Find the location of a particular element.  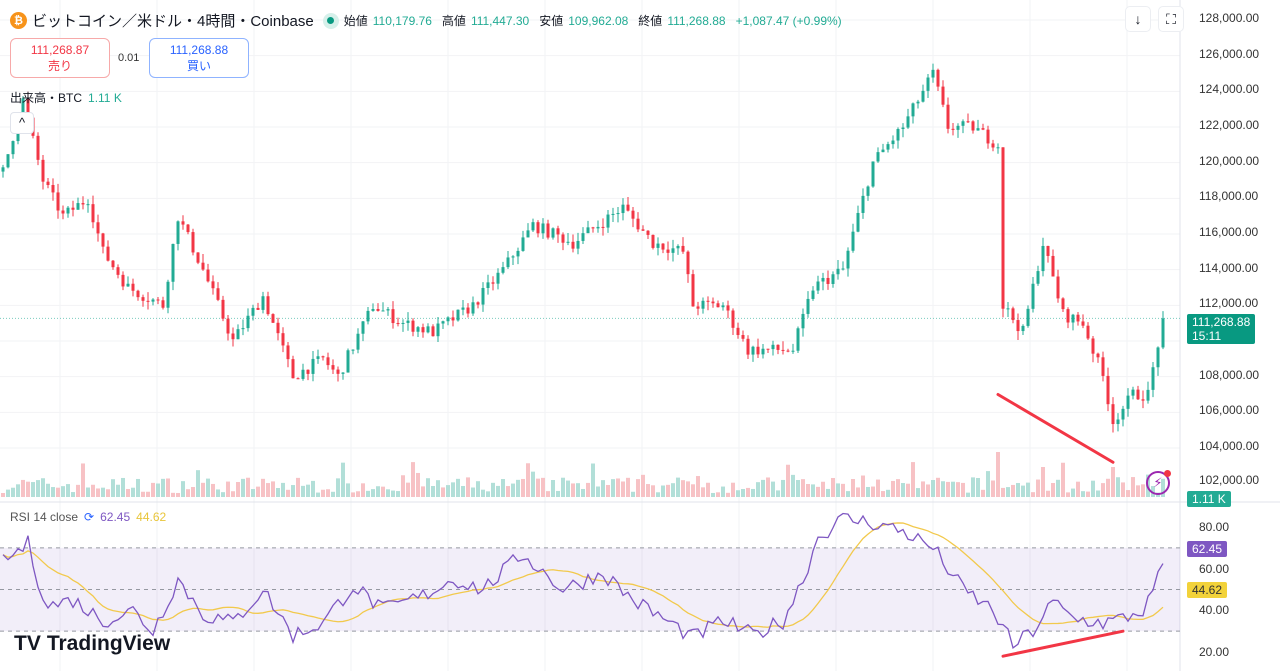

rsi-axis-label: 60.00 is located at coordinates (1214, 568).